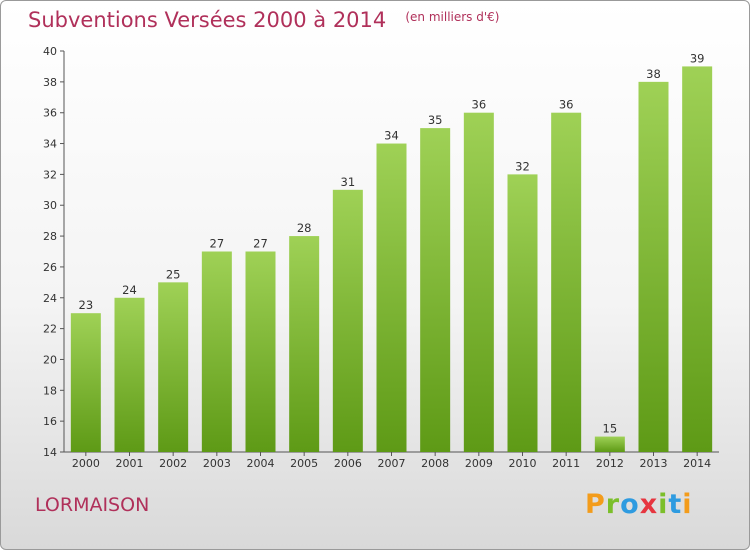  I want to click on logo-letter: t, so click(675, 504).